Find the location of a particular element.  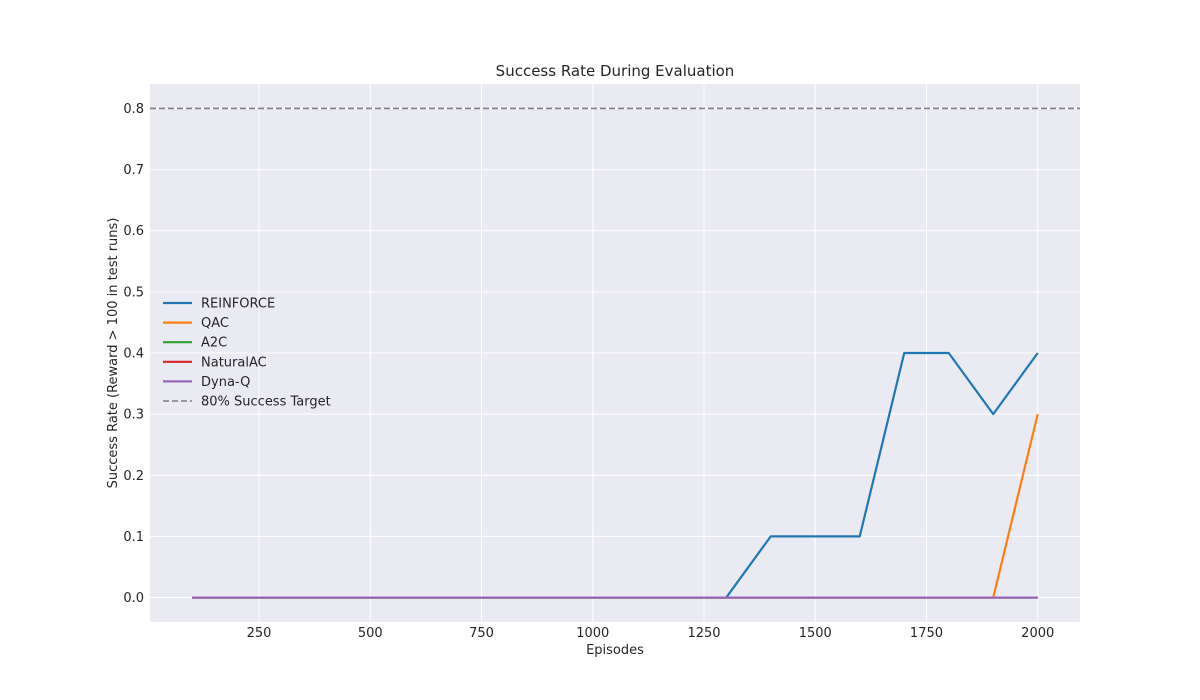

y-tick-label: 0.3 is located at coordinates (133, 415).